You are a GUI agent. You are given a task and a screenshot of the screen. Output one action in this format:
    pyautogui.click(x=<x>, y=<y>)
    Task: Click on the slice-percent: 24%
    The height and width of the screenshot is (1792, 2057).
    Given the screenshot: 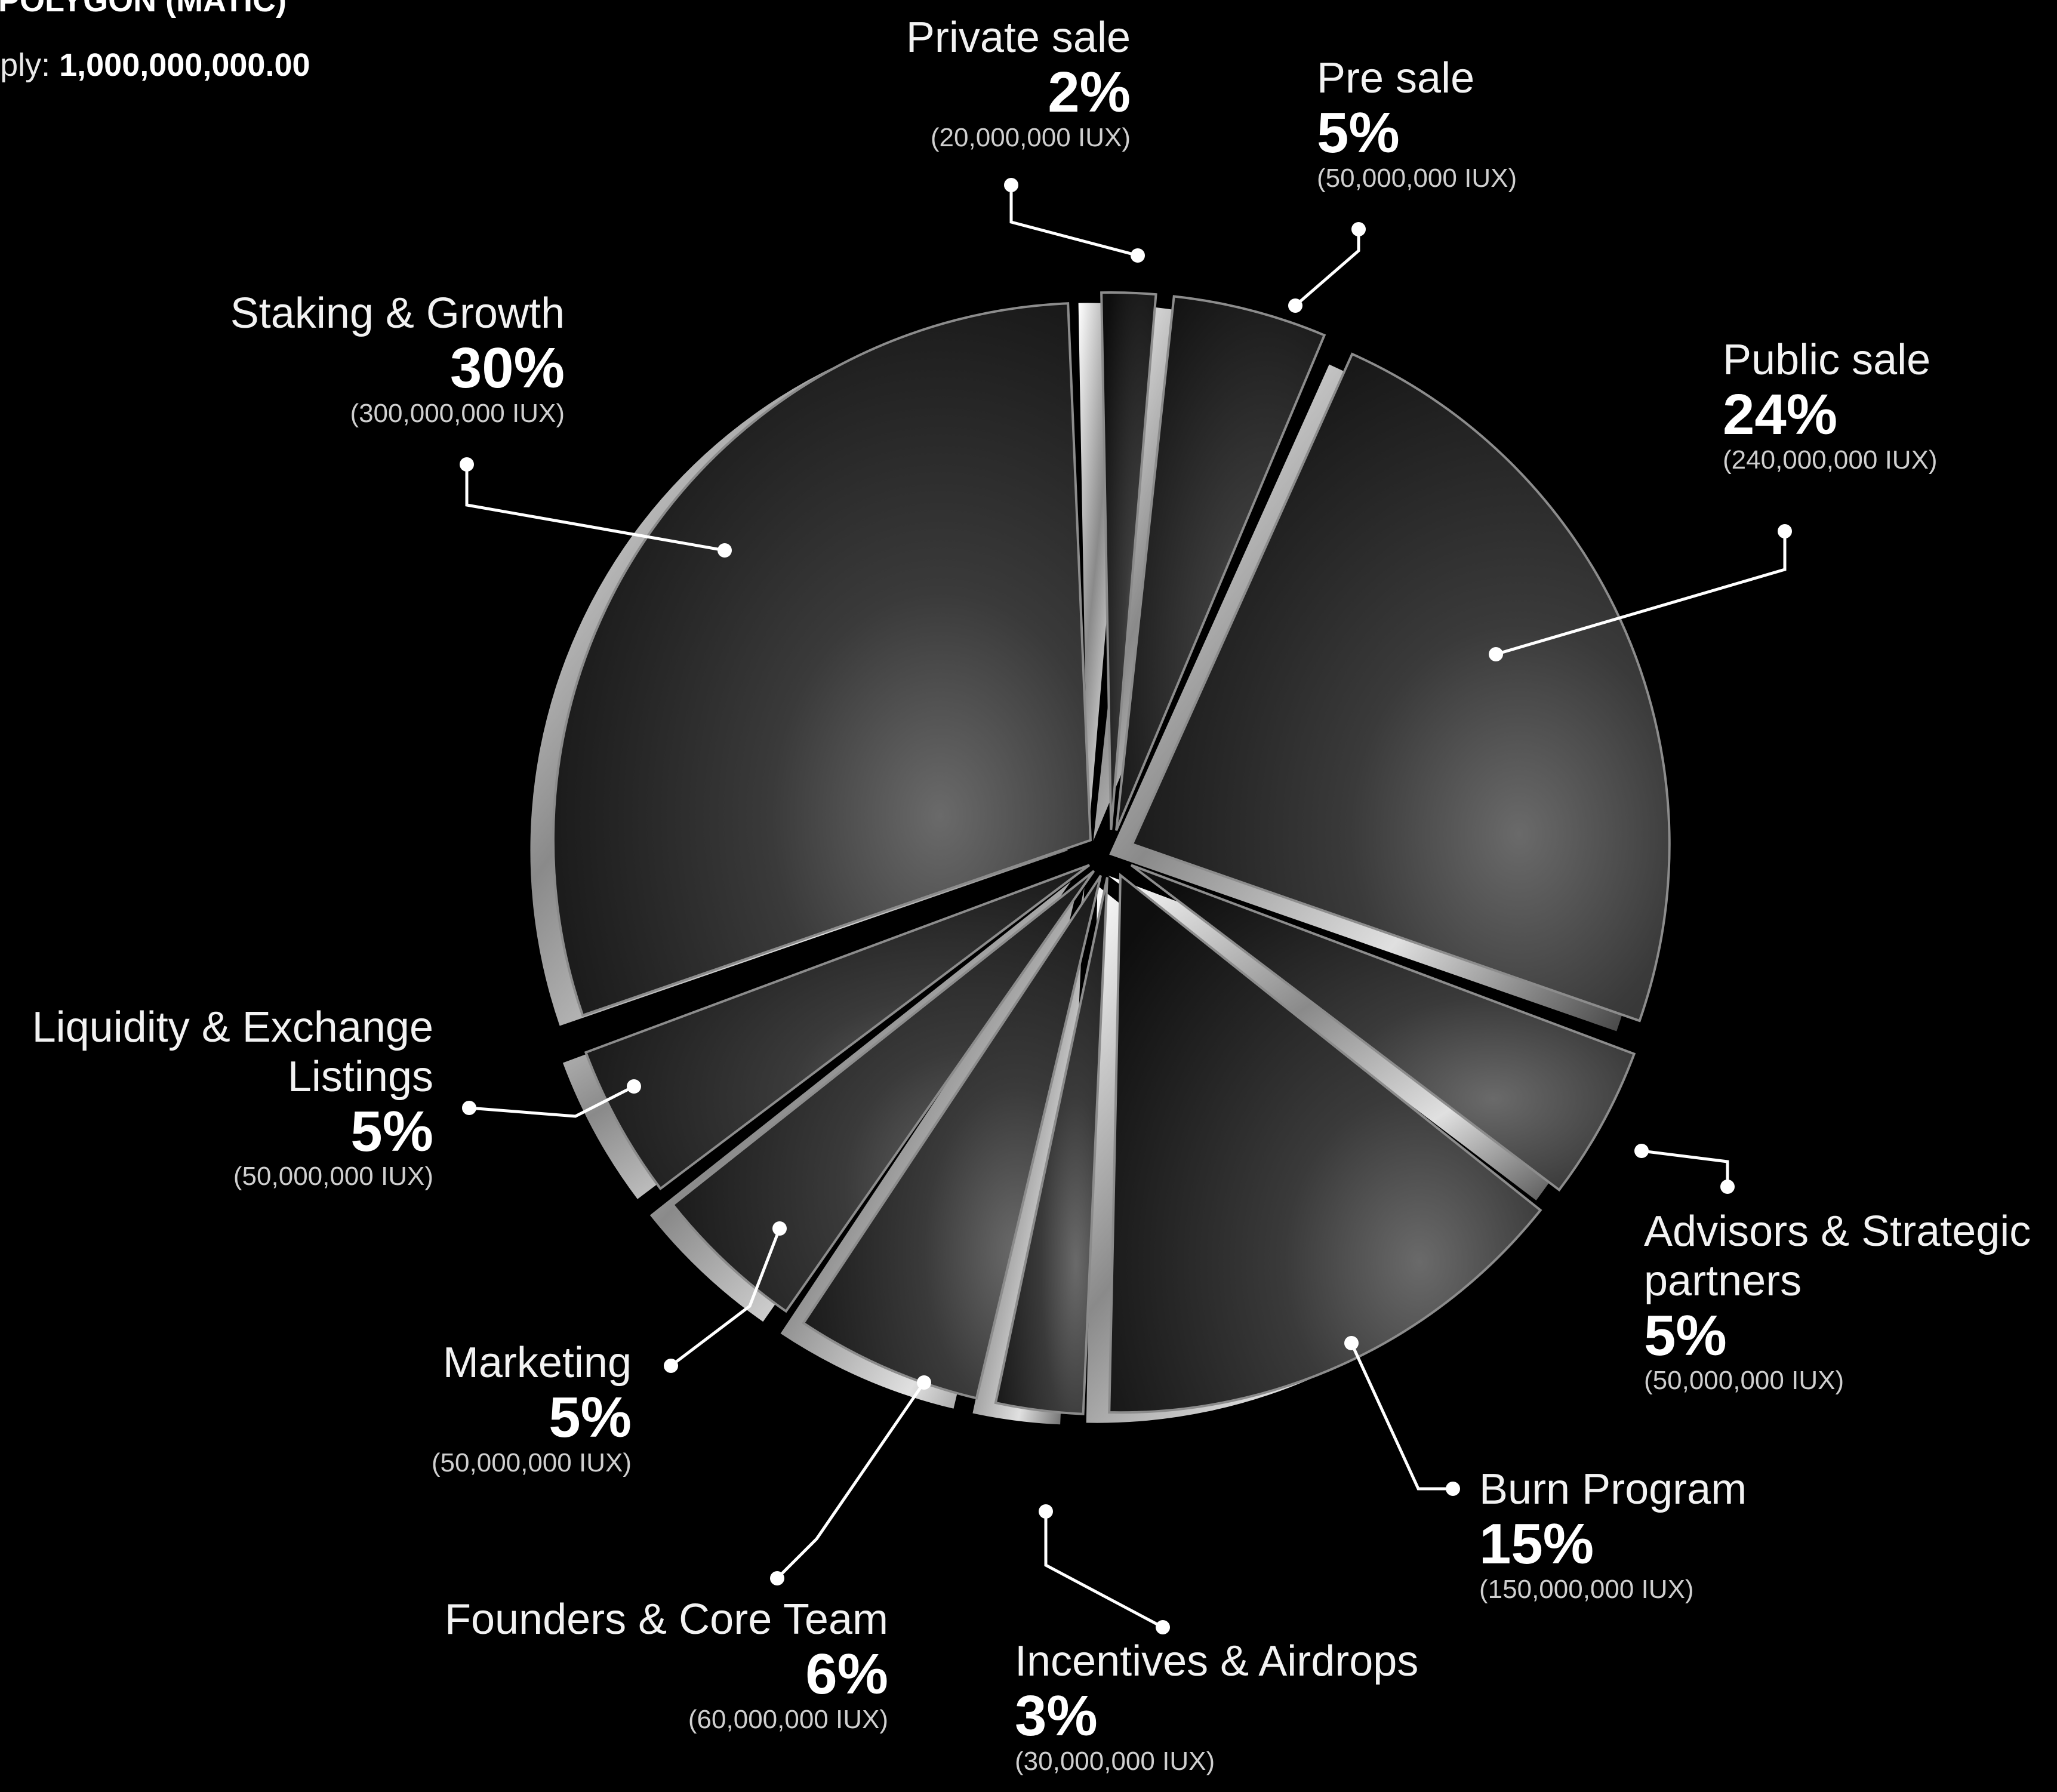 What is the action you would take?
    pyautogui.click(x=1780, y=414)
    